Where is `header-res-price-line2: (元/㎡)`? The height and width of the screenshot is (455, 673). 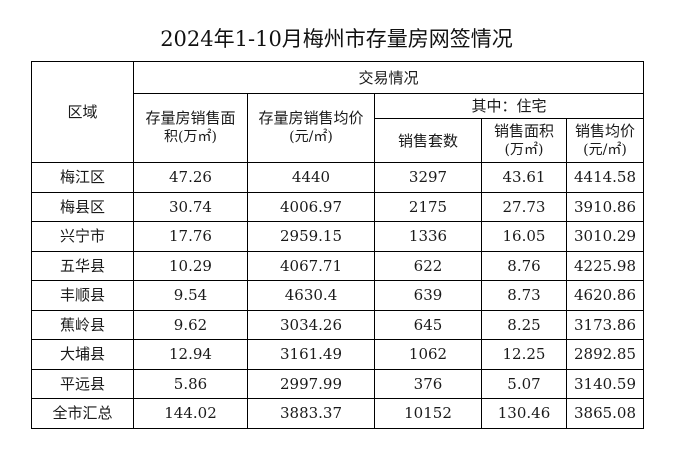
header-res-price-line2: (元/㎡) is located at coordinates (605, 149).